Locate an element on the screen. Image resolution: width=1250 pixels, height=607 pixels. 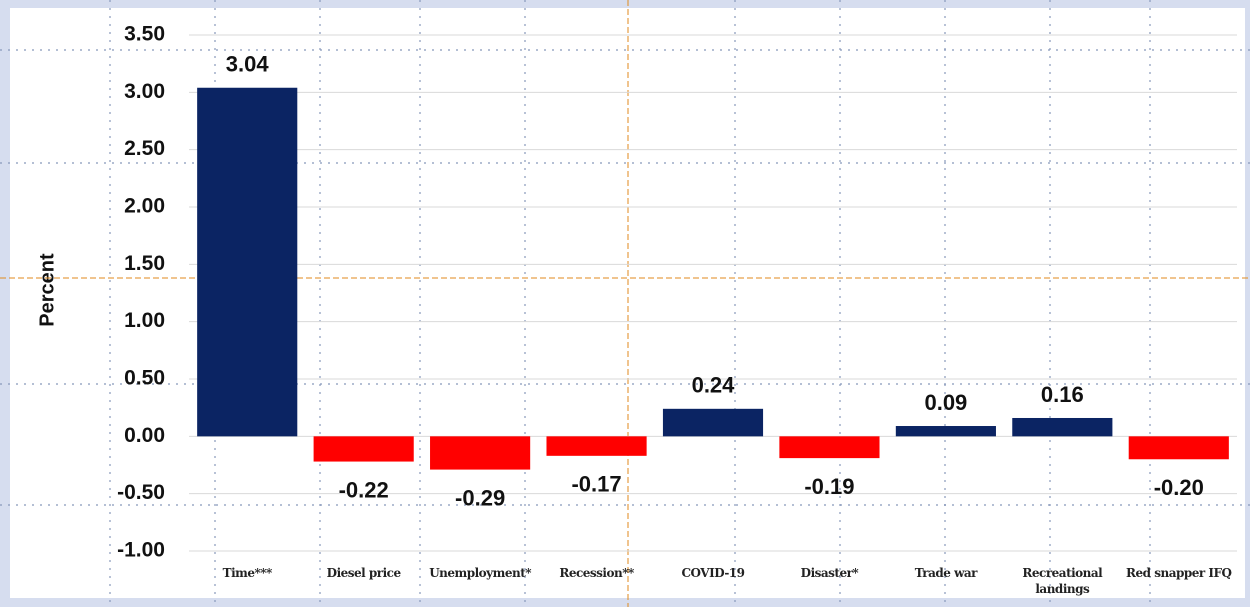
y-tick-label: 0.00 is located at coordinates (144, 435).